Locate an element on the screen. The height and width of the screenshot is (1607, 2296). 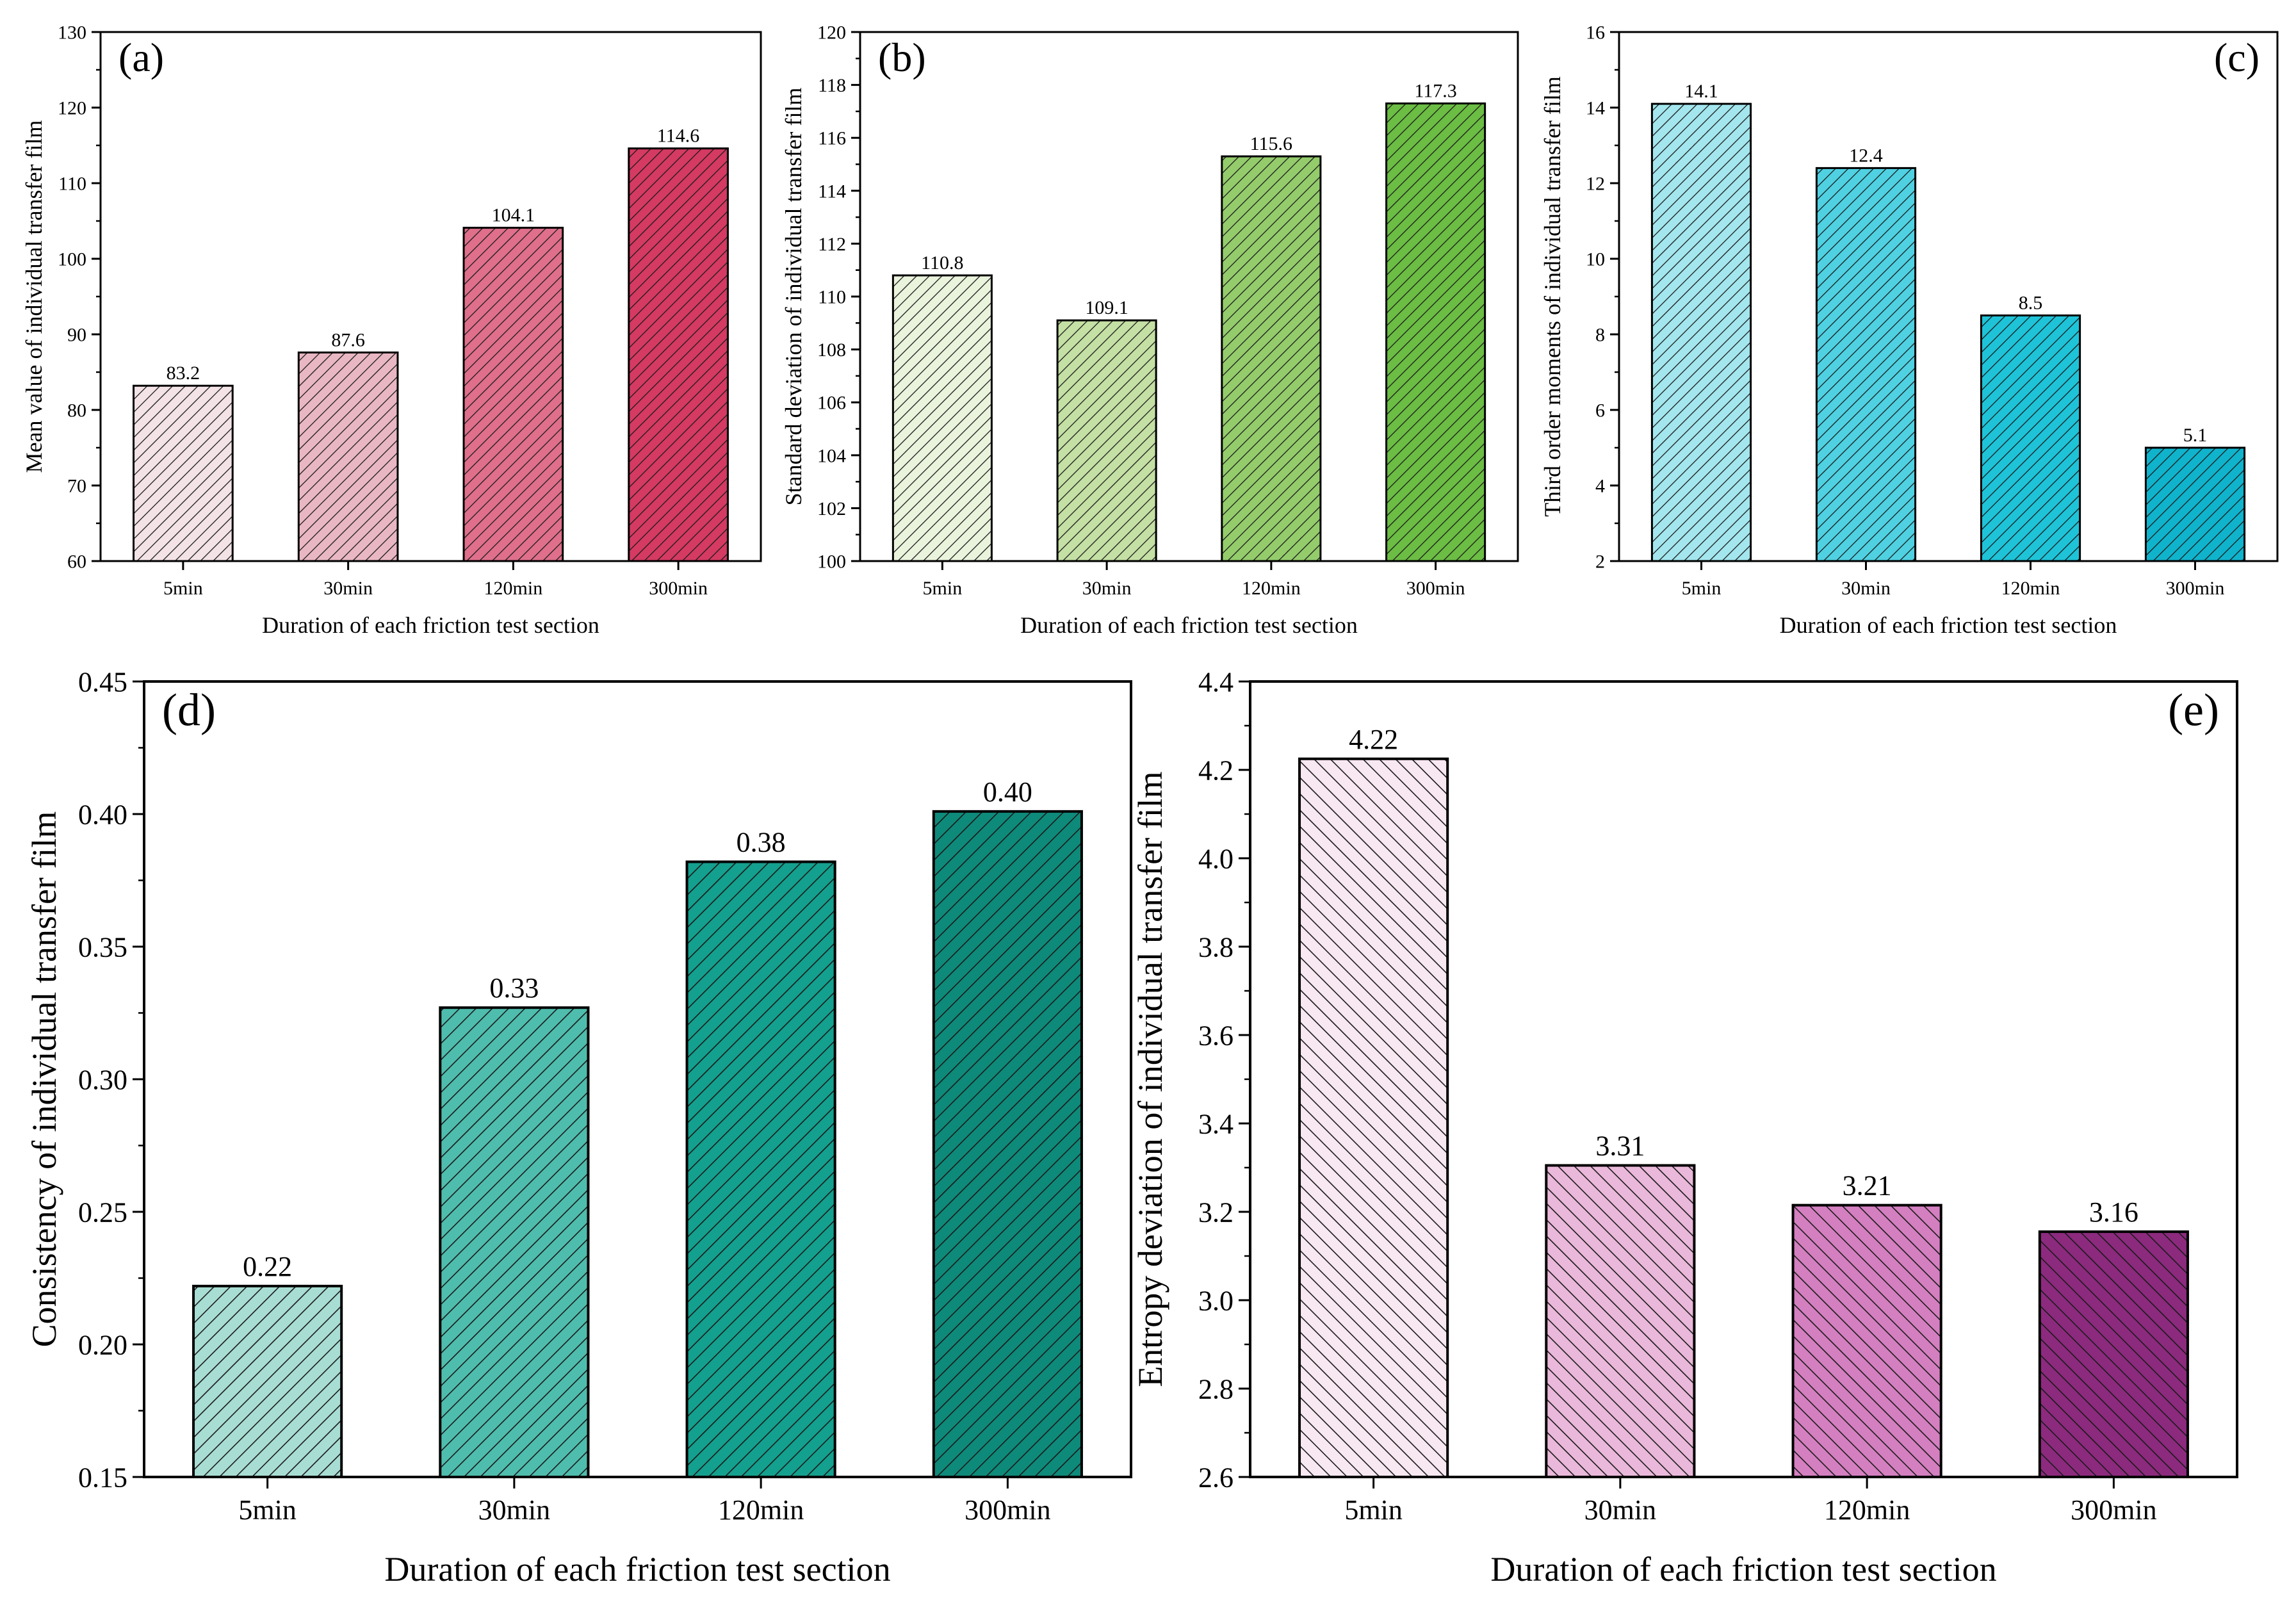
y-tick-label: 0.20 is located at coordinates (102, 1344).